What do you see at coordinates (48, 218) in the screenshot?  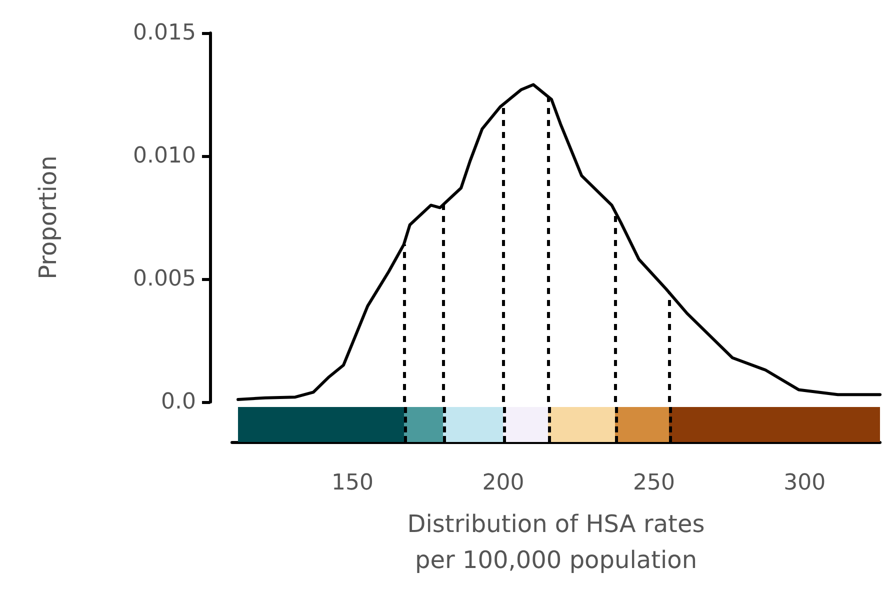 I see `y-axis-title: Proportion` at bounding box center [48, 218].